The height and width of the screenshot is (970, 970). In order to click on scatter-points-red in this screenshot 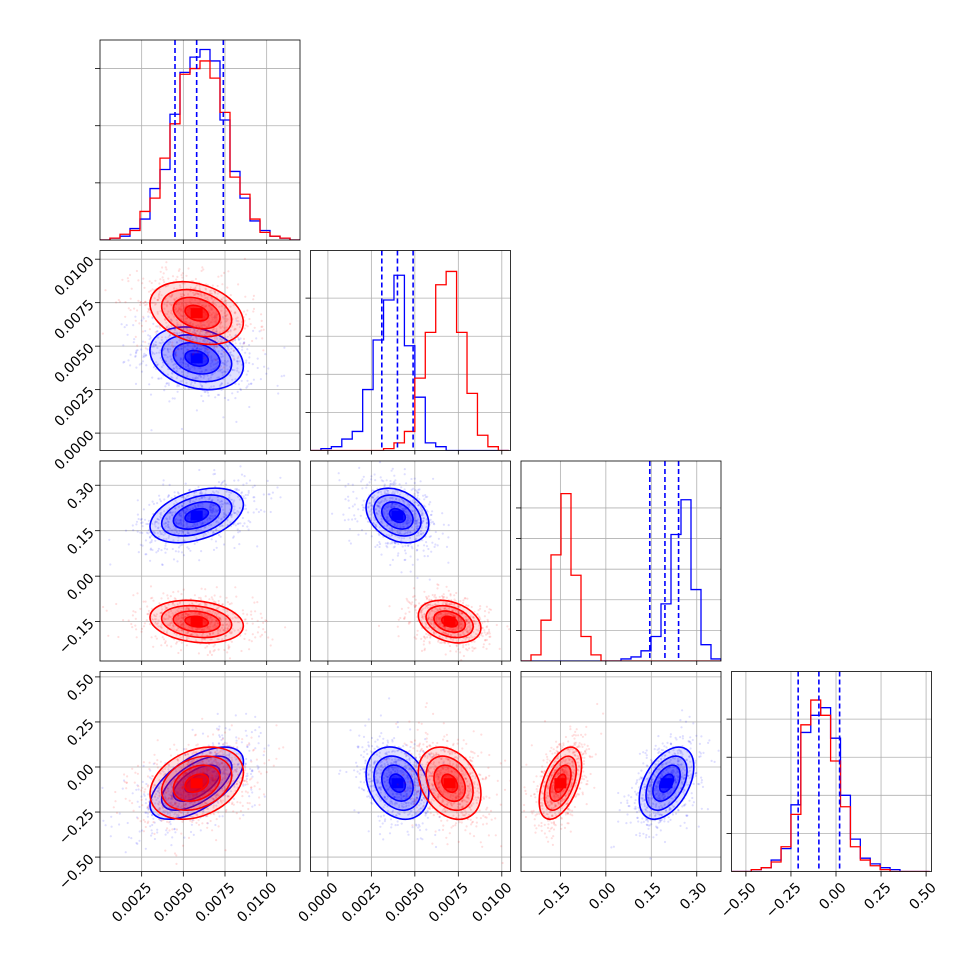, I will do `click(194, 622)`.